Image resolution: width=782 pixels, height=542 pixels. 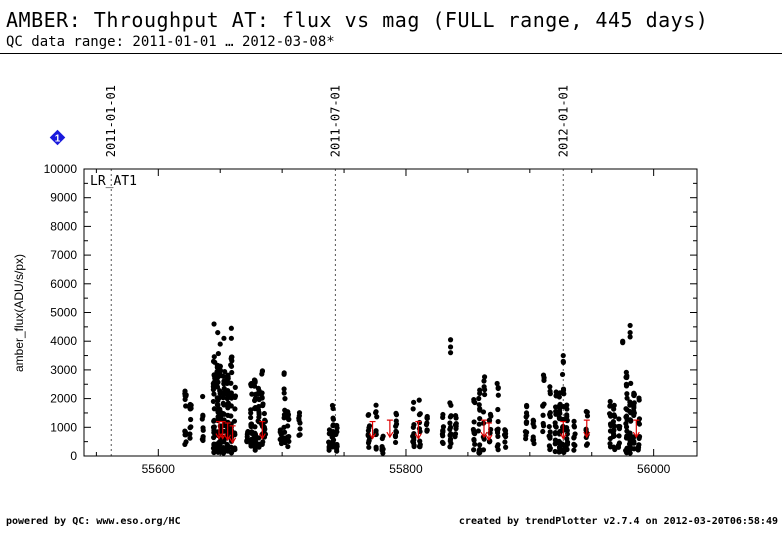 I want to click on info-badge-icon: 1, so click(x=57, y=137).